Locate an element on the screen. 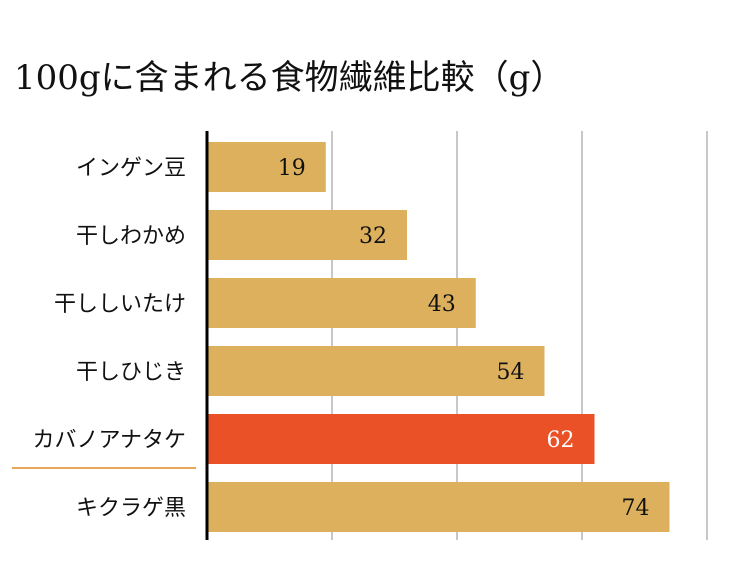 This screenshot has width=732, height=586. value-label: 62 is located at coordinates (561, 440).